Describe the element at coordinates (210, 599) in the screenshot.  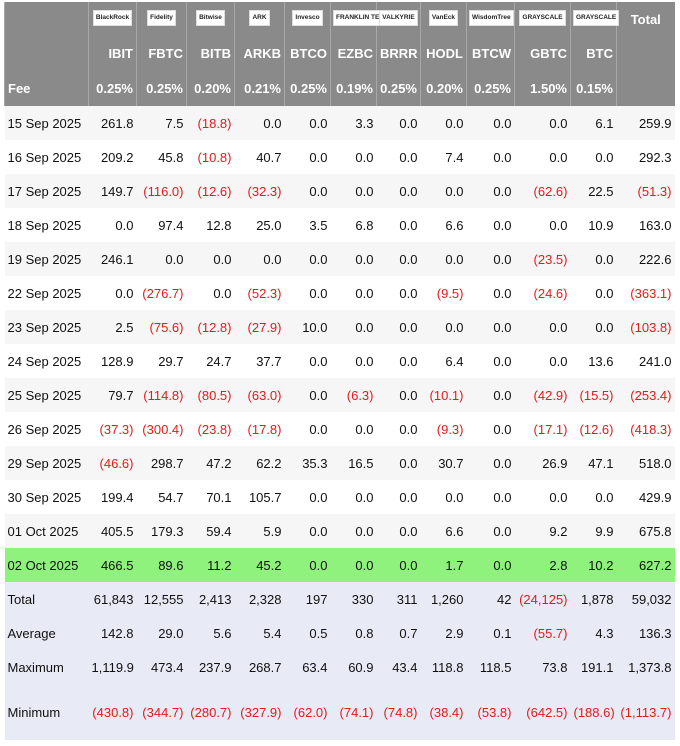
I see `flow-value: 2,413` at that location.